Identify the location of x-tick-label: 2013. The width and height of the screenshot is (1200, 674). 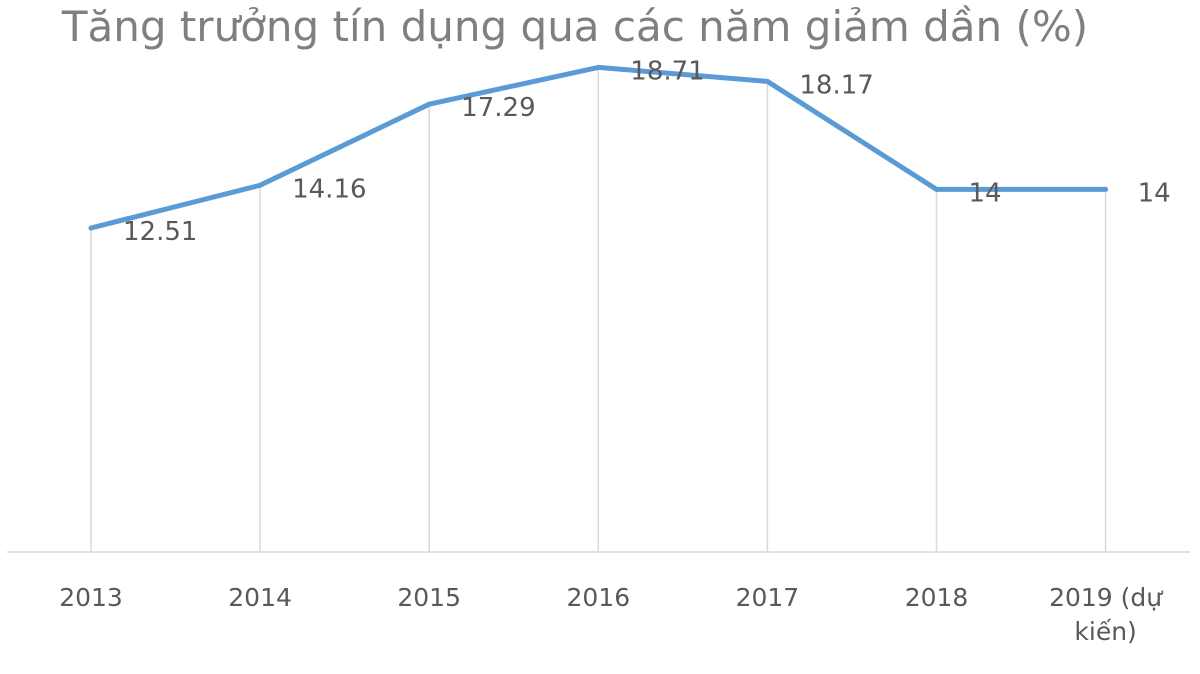
(91, 597).